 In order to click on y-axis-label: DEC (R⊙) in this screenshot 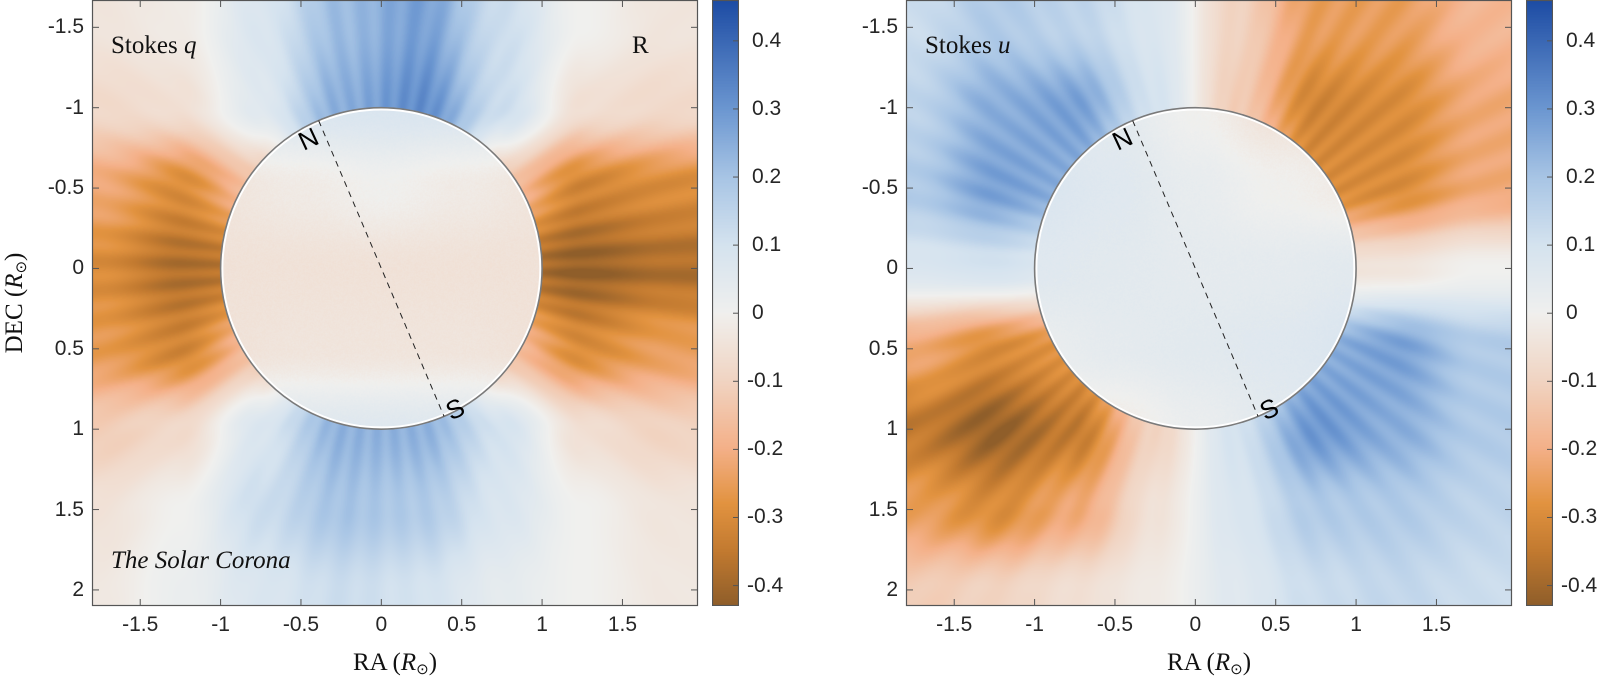, I will do `click(15, 303)`.